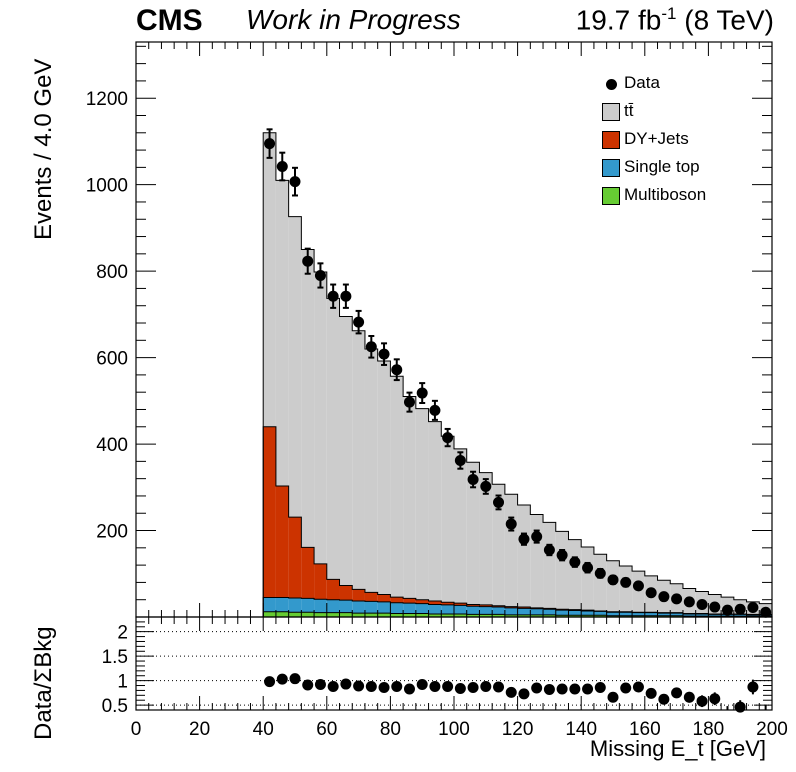 This screenshot has width=796, height=772. Describe the element at coordinates (669, 13) in the screenshot. I see `lumi-exponent: -1` at that location.